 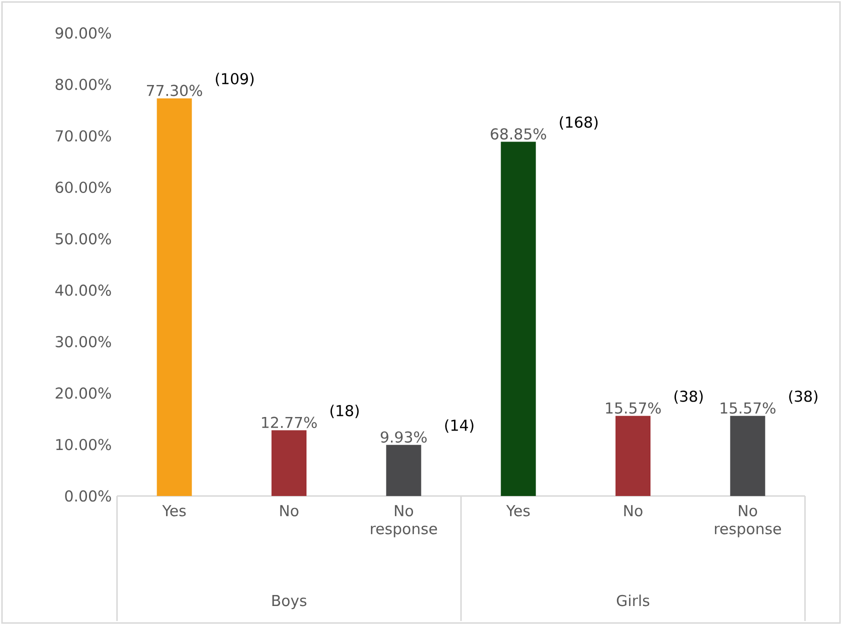 I want to click on annotation: (14), so click(x=459, y=426).